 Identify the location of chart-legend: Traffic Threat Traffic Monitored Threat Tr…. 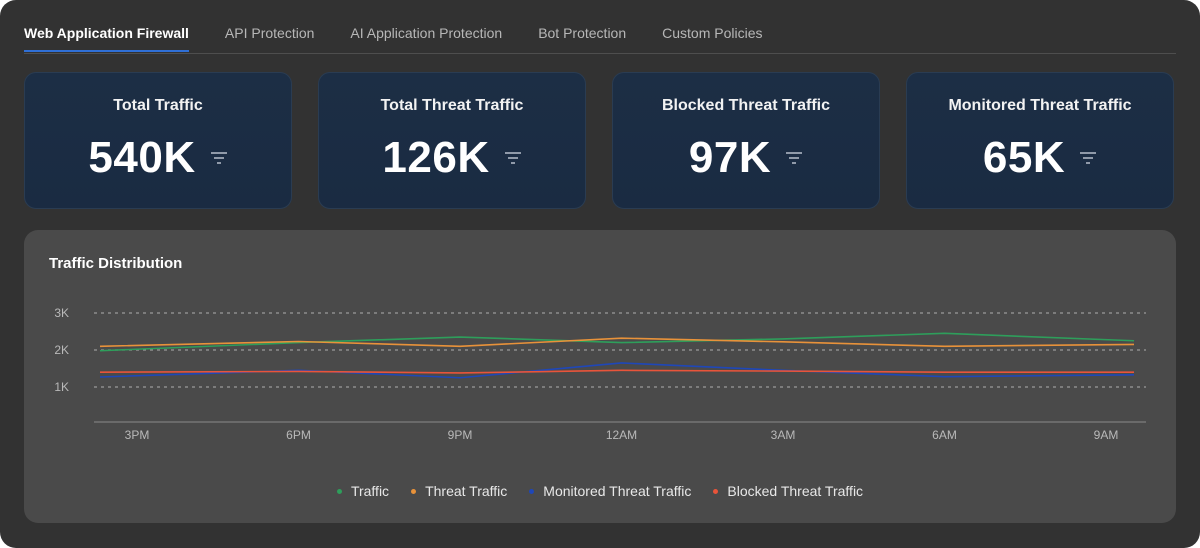
(600, 491).